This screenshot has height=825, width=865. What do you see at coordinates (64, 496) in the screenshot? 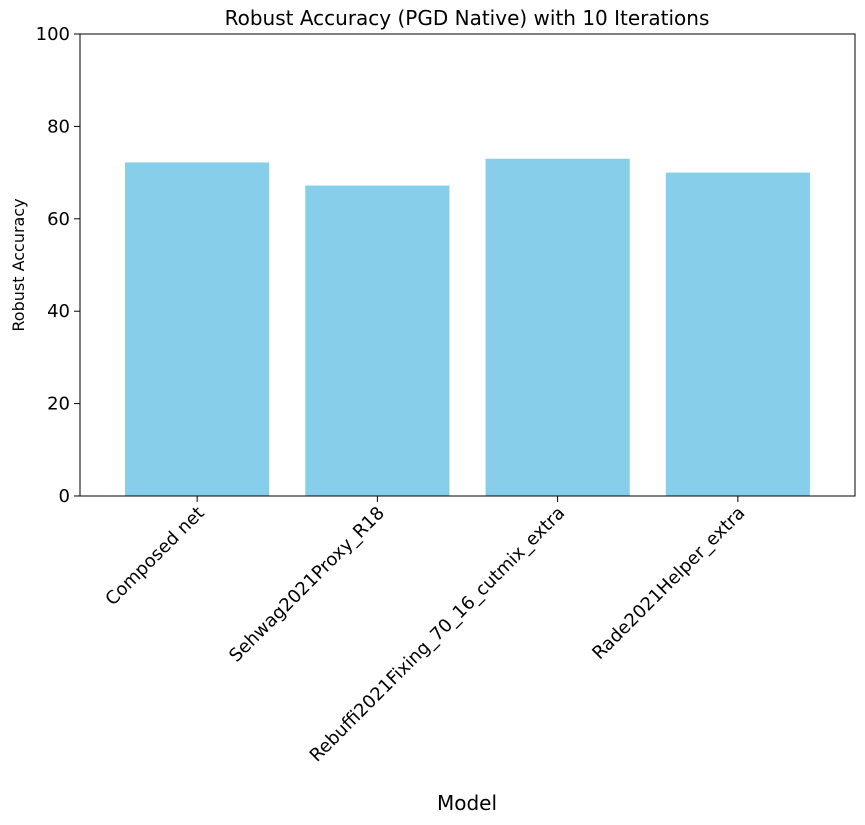
I see `y-tick-label: 0` at bounding box center [64, 496].